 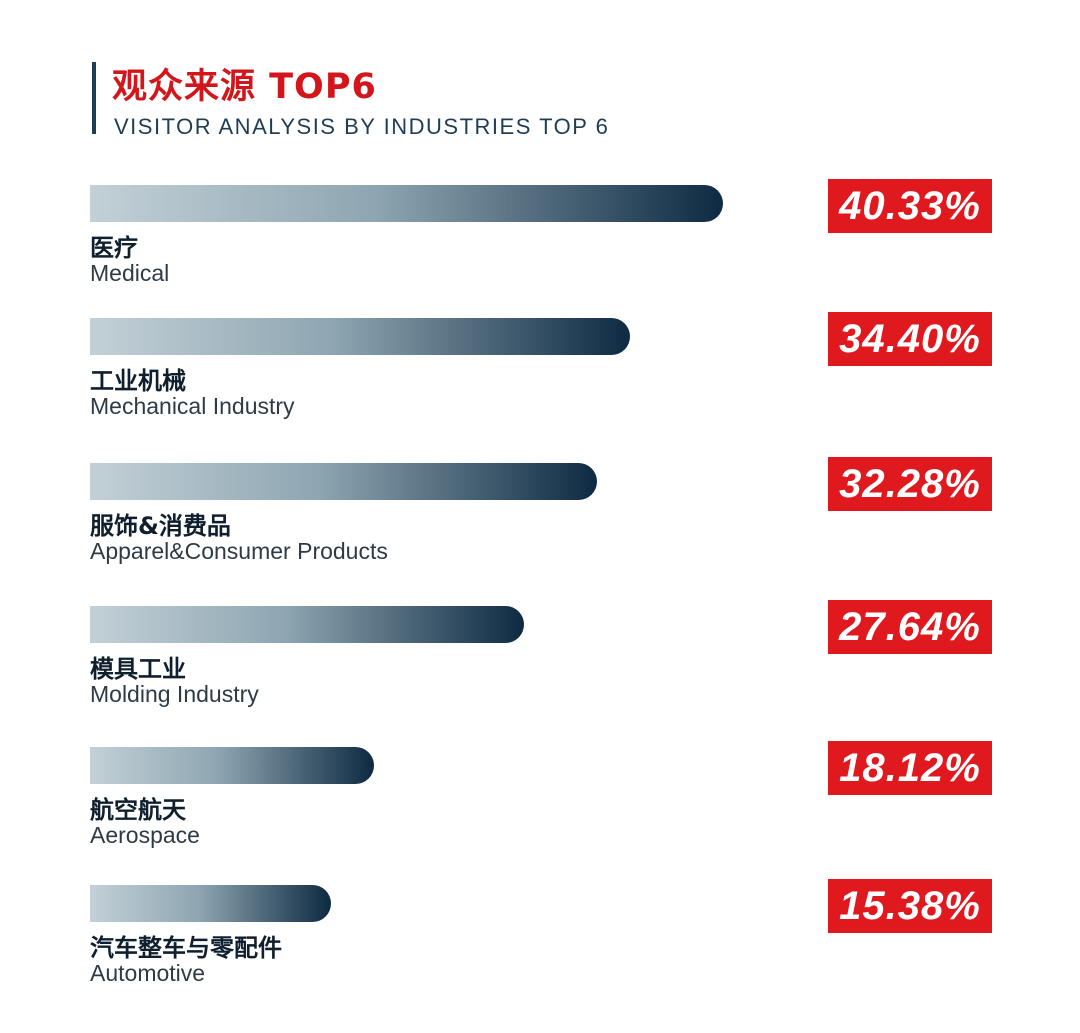 What do you see at coordinates (910, 627) in the screenshot?
I see `percentage-badge: 27.64%` at bounding box center [910, 627].